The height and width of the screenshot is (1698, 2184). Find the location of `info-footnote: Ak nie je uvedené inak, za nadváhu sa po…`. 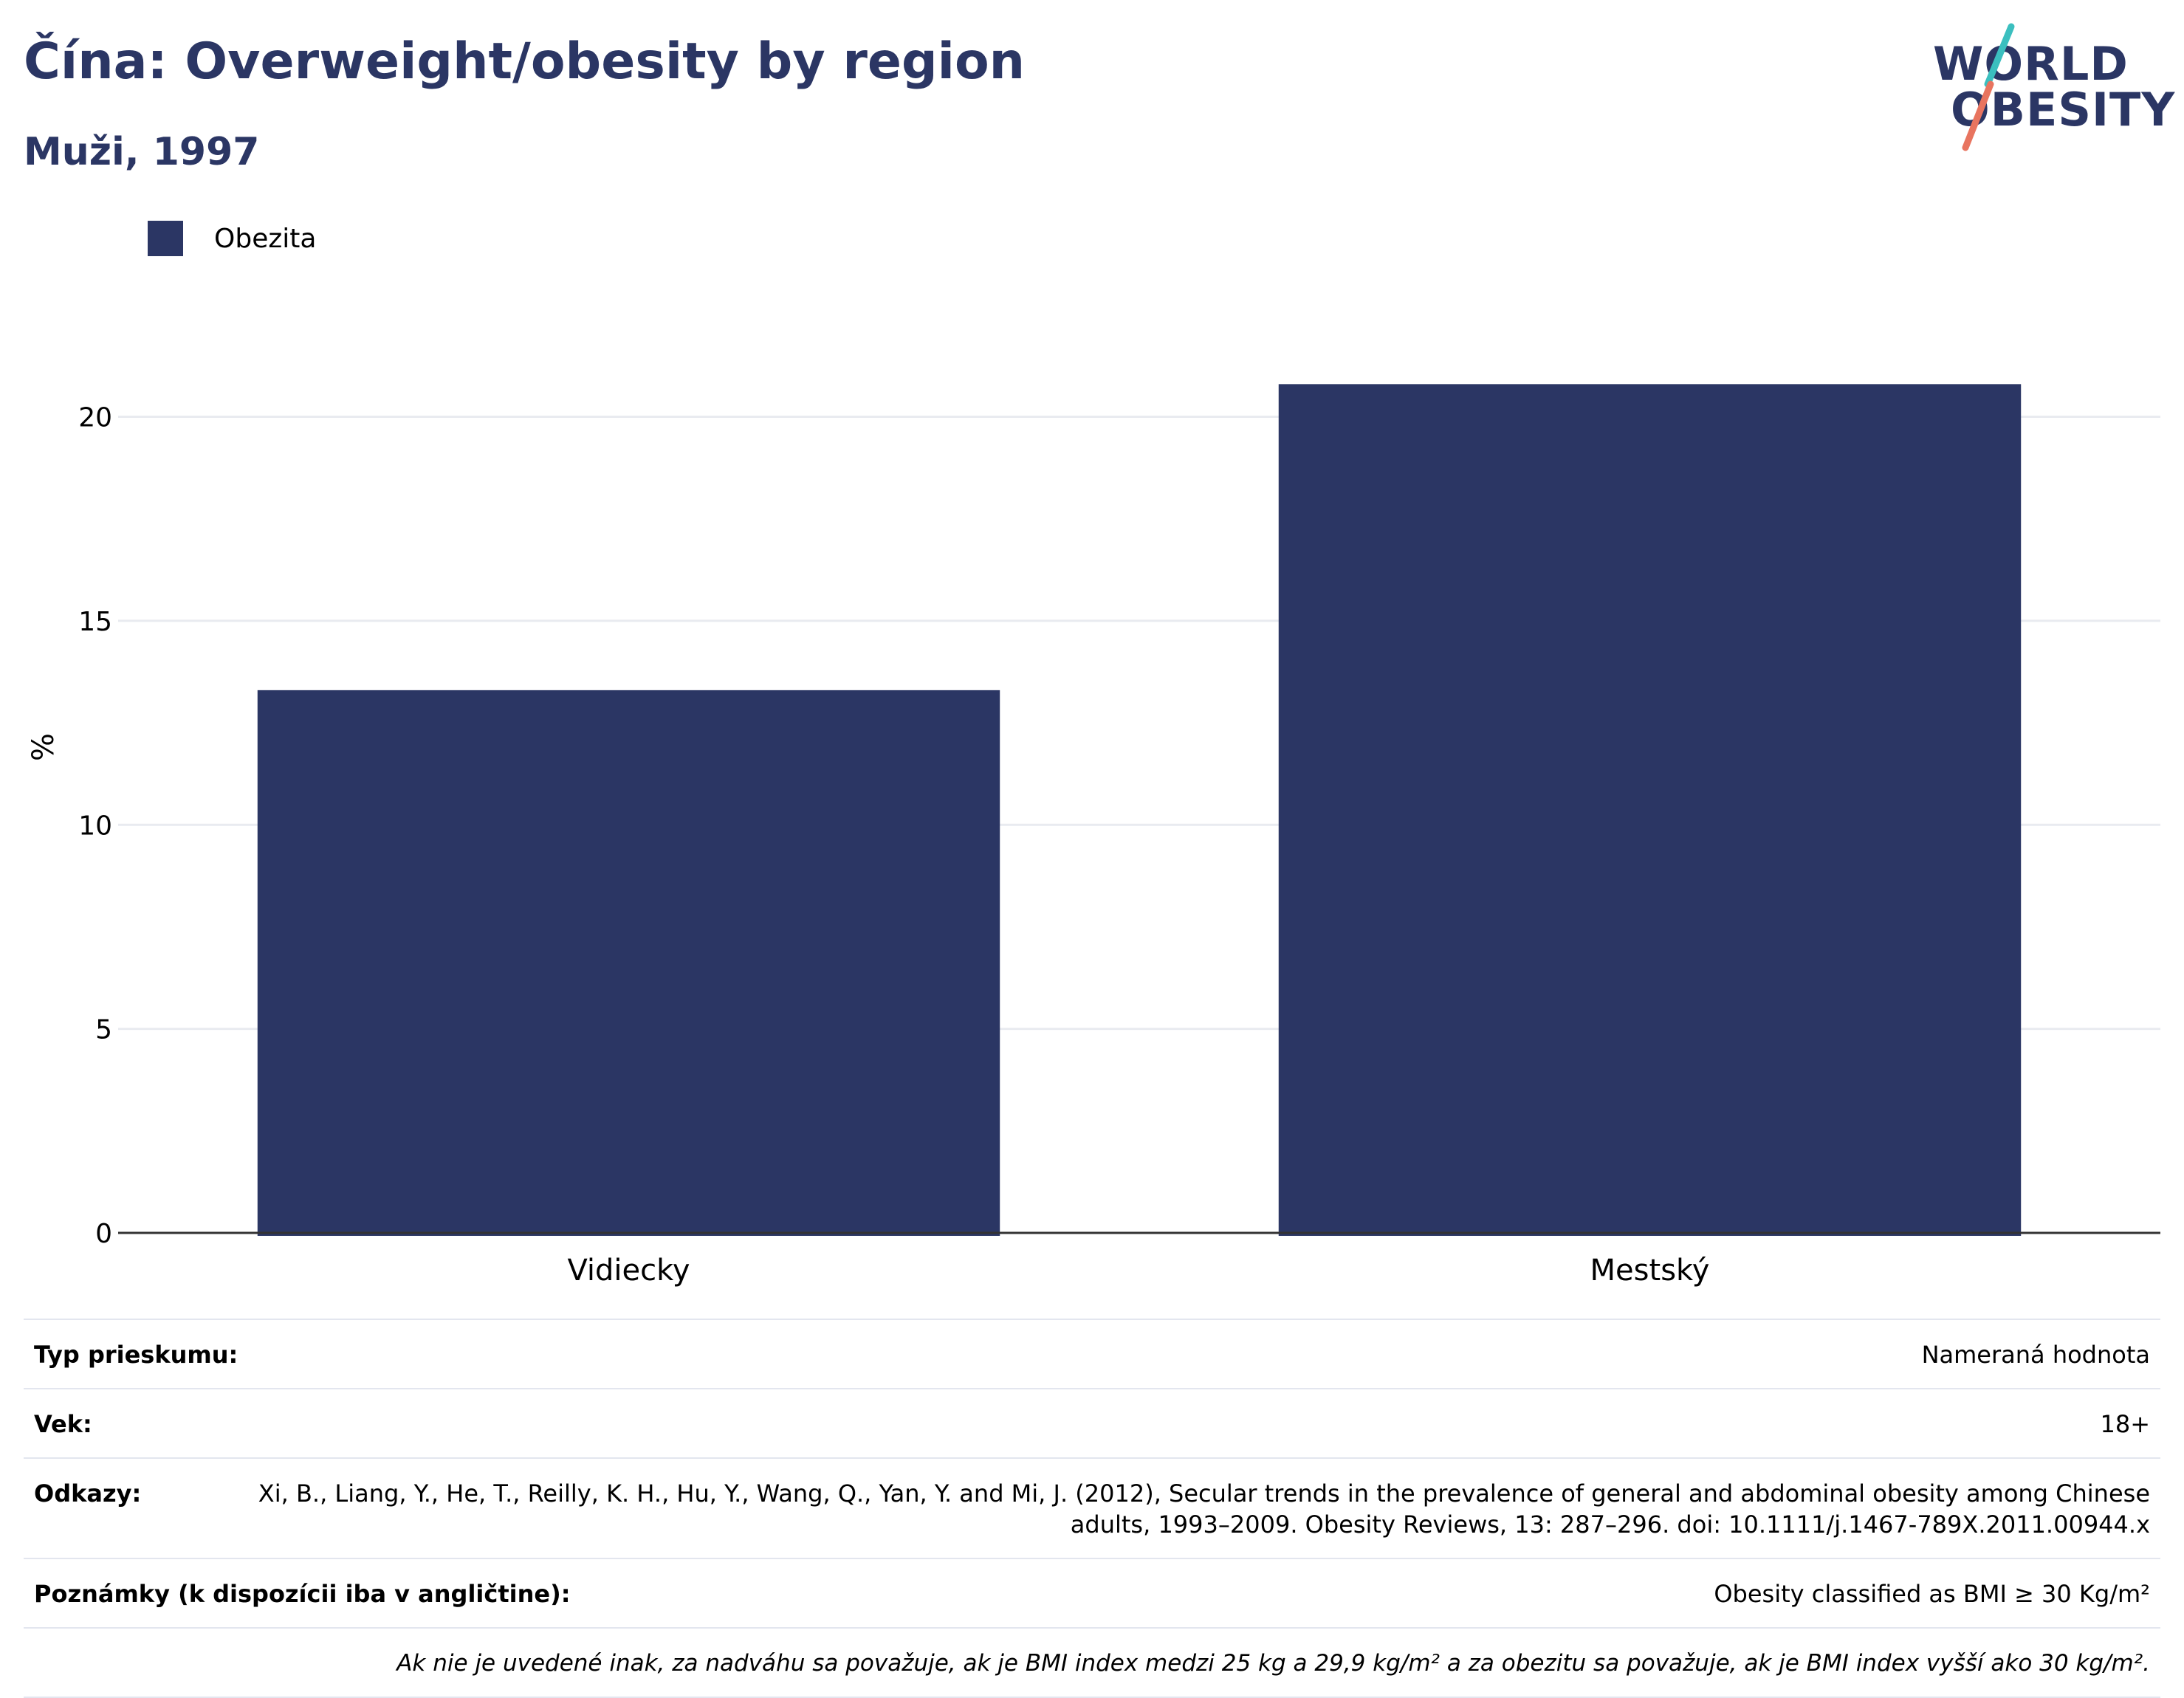

info-footnote: Ak nie je uvedené inak, za nadváhu sa po… is located at coordinates (1092, 1664).